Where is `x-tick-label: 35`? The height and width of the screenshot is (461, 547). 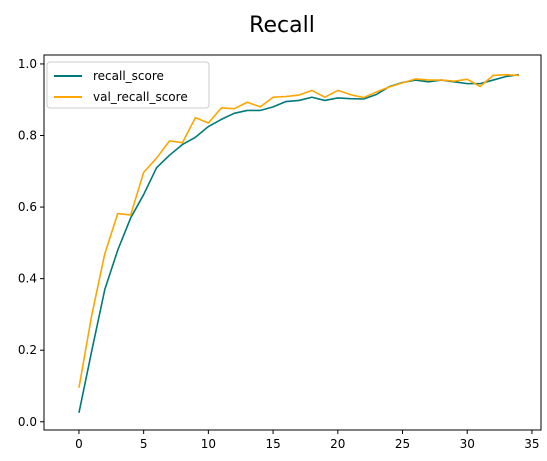 x-tick-label: 35 is located at coordinates (531, 444).